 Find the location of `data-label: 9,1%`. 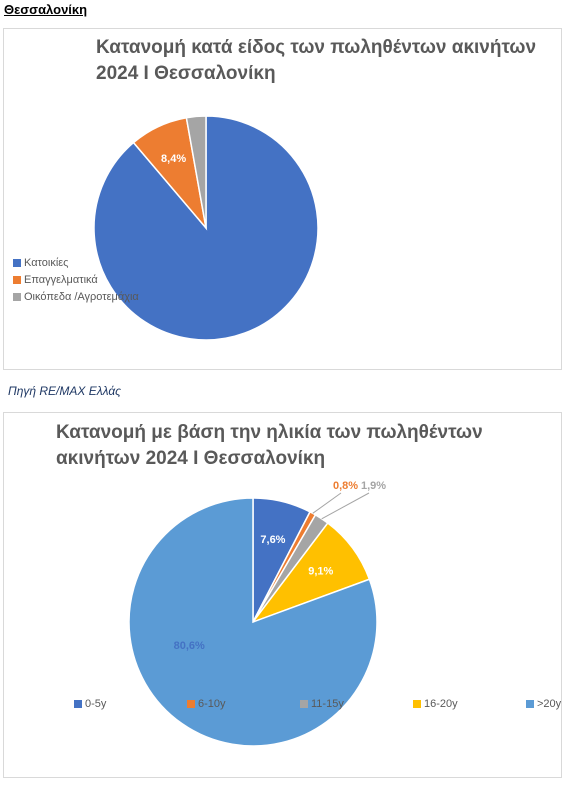

data-label: 9,1% is located at coordinates (320, 572).